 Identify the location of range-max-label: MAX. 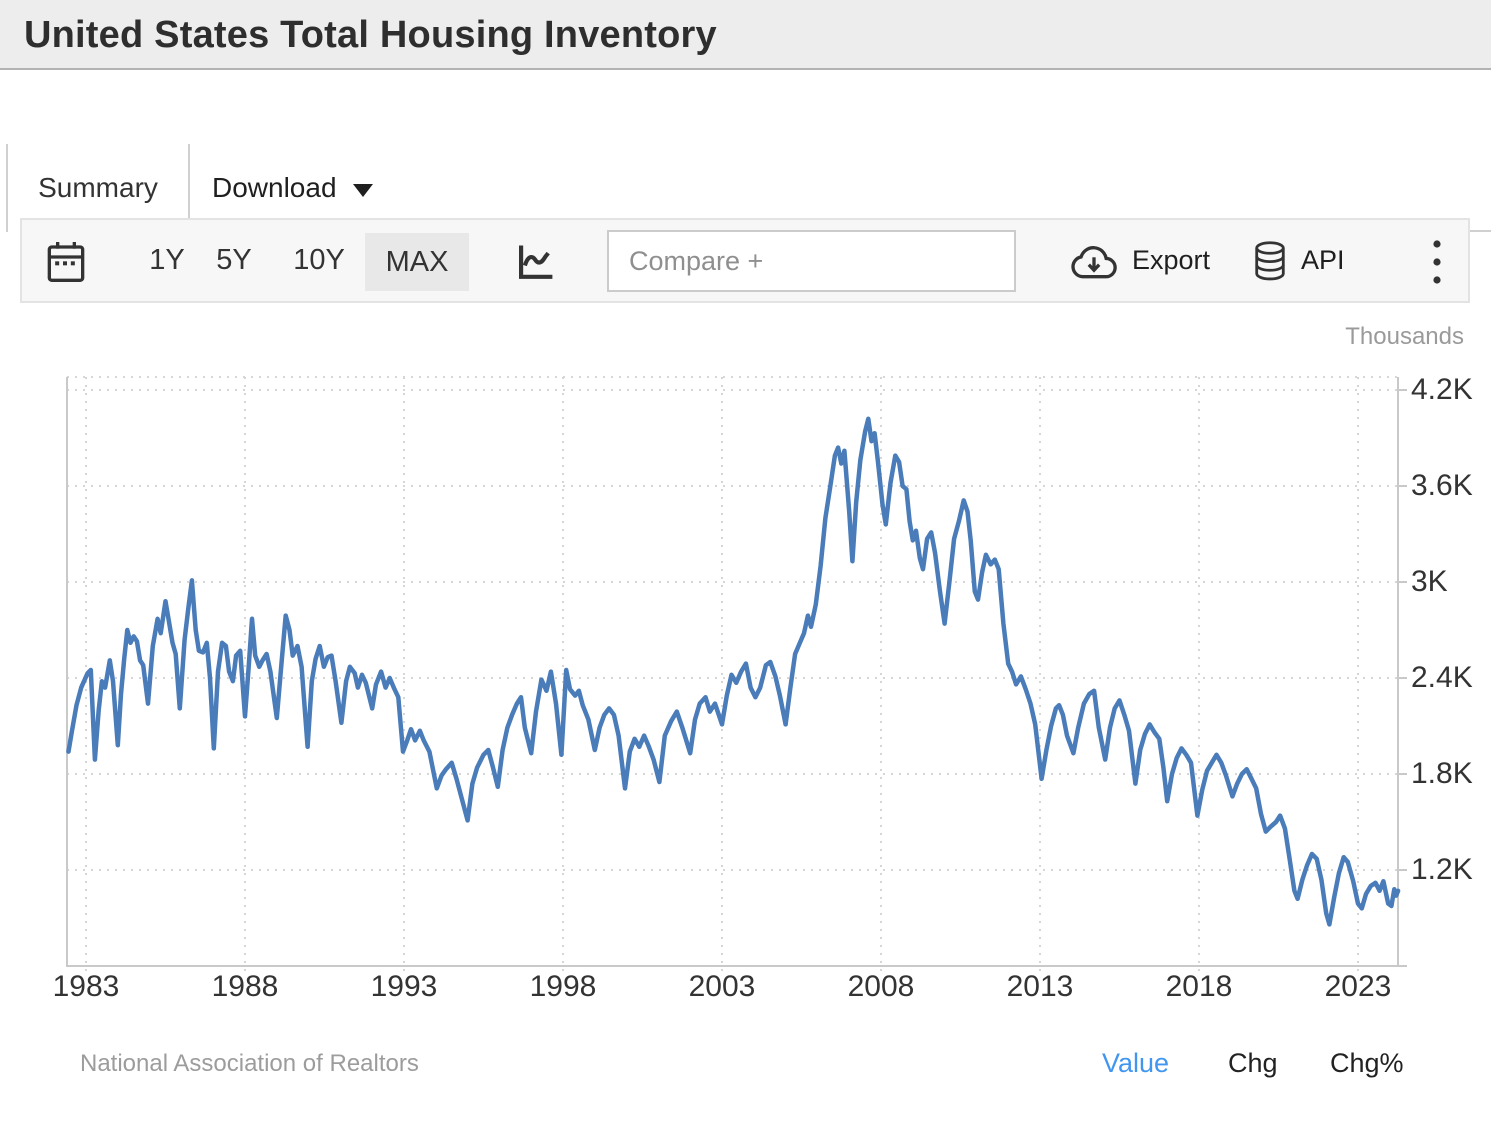
(417, 261).